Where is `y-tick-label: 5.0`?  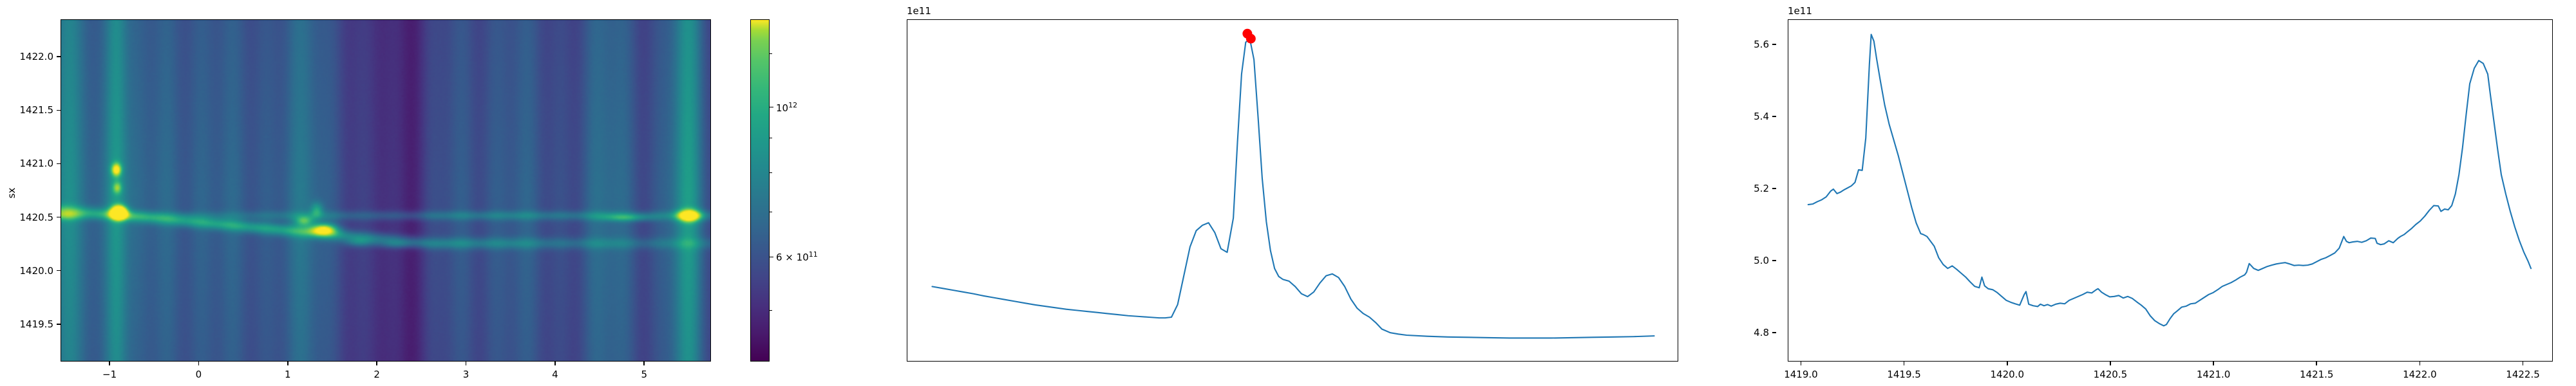 y-tick-label: 5.0 is located at coordinates (1762, 261).